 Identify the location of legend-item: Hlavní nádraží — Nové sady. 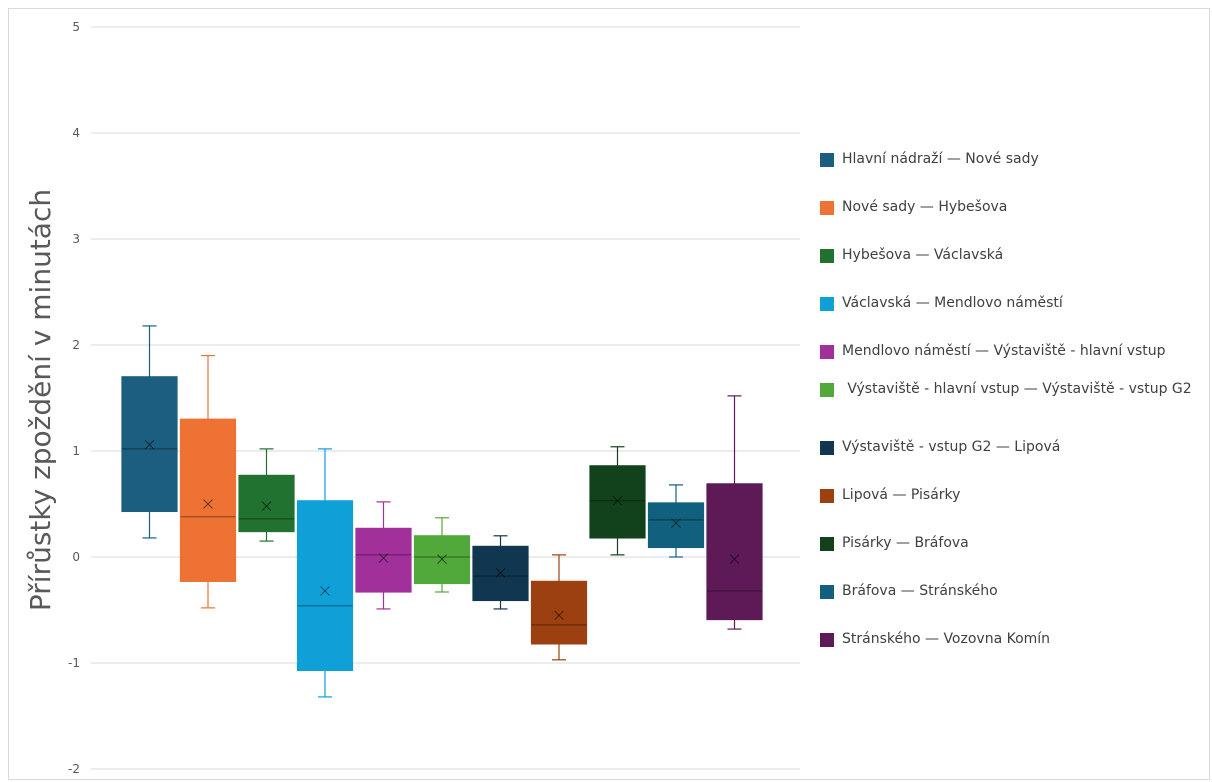
(1012, 159).